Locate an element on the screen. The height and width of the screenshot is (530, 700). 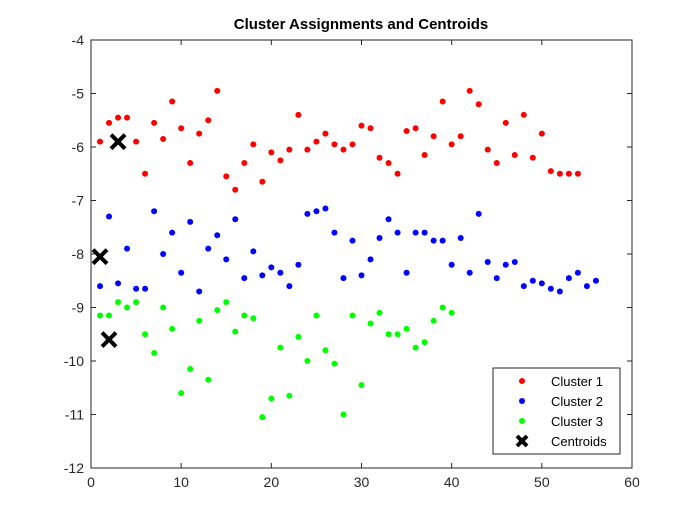
x-tick-label: 30 is located at coordinates (362, 482).